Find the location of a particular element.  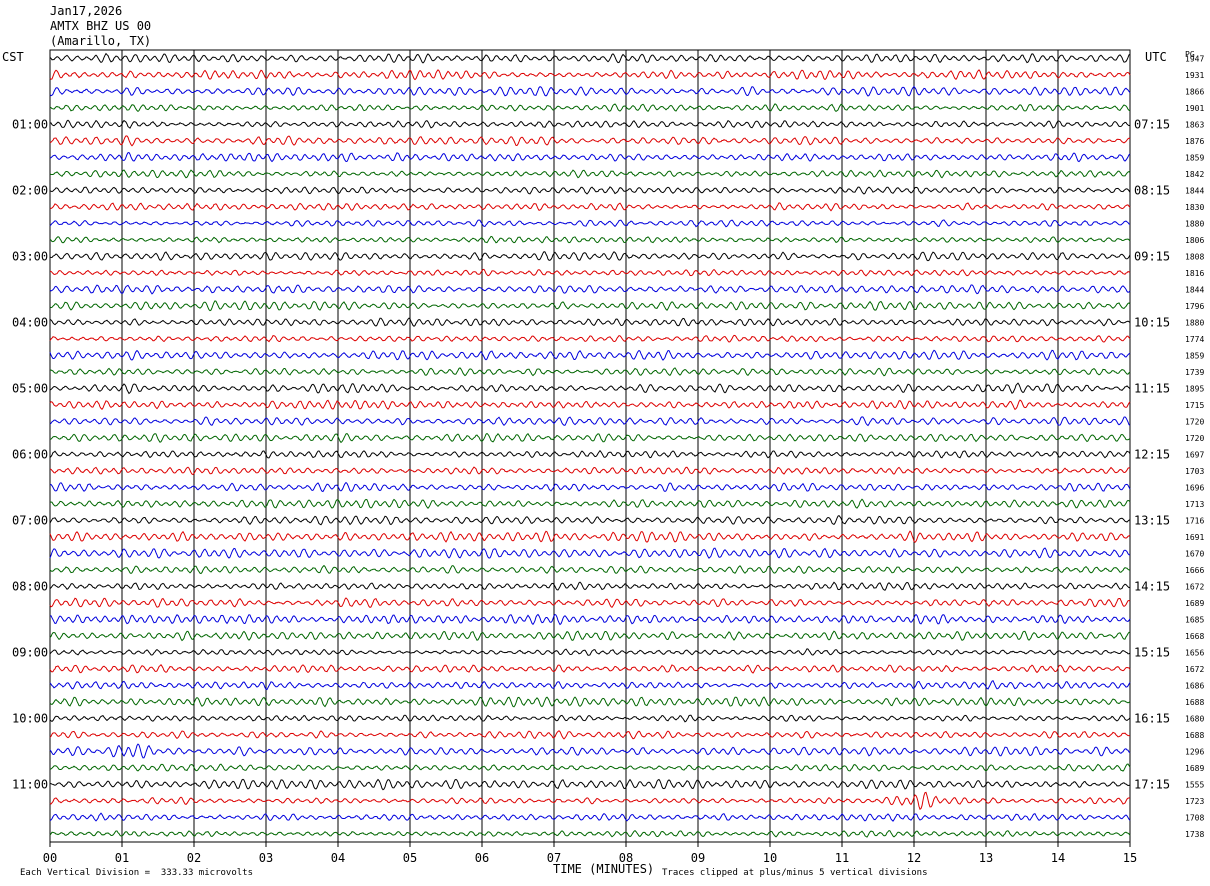

left-hour-label: 03:00 is located at coordinates (30, 256).